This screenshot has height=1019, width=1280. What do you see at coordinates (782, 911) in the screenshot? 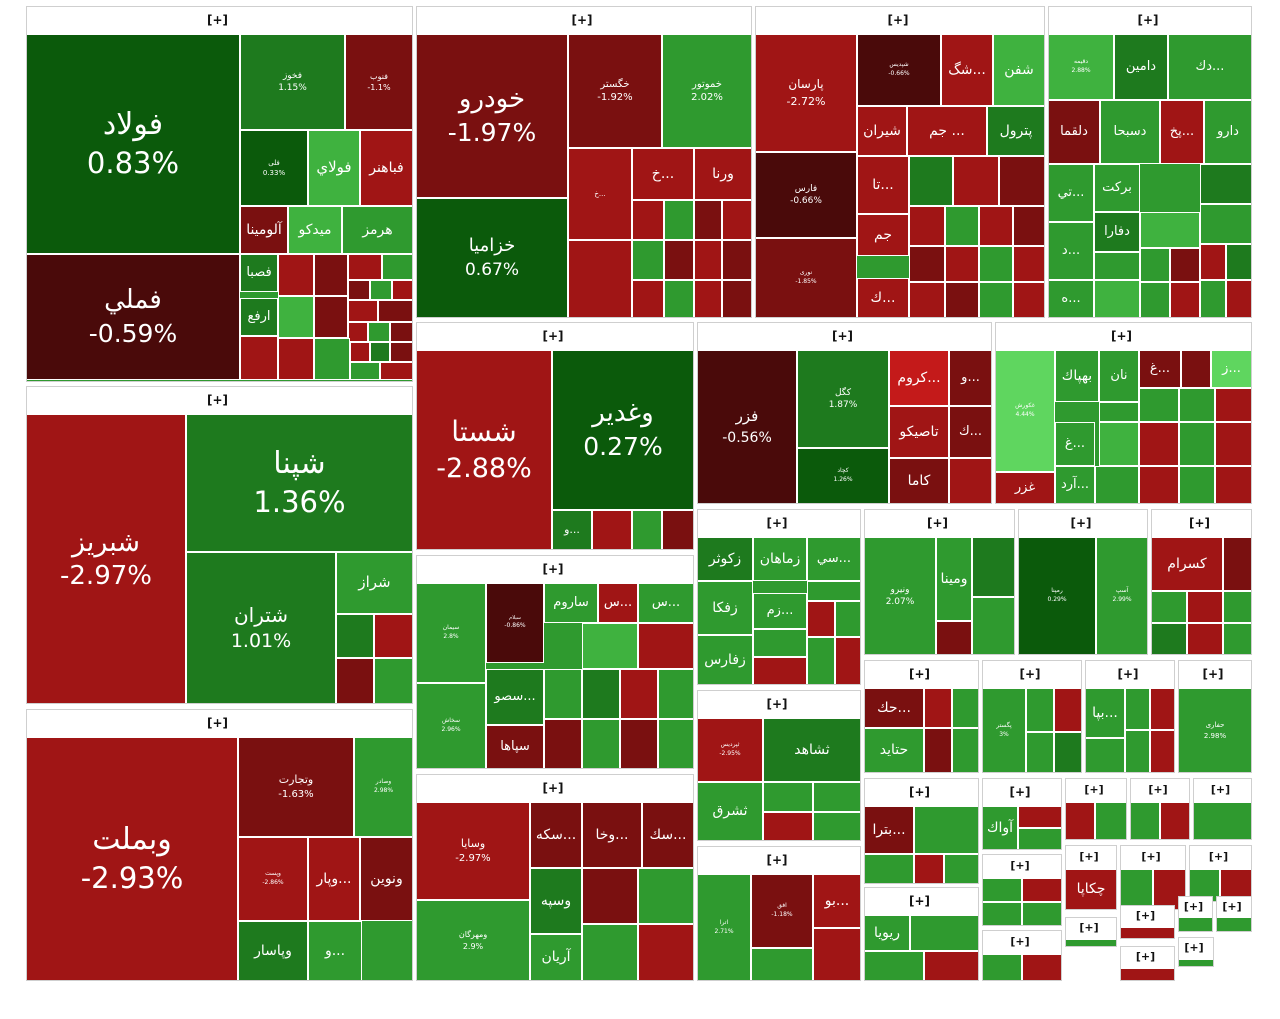
I see `stock-tile: افق -1.18%` at bounding box center [782, 911].